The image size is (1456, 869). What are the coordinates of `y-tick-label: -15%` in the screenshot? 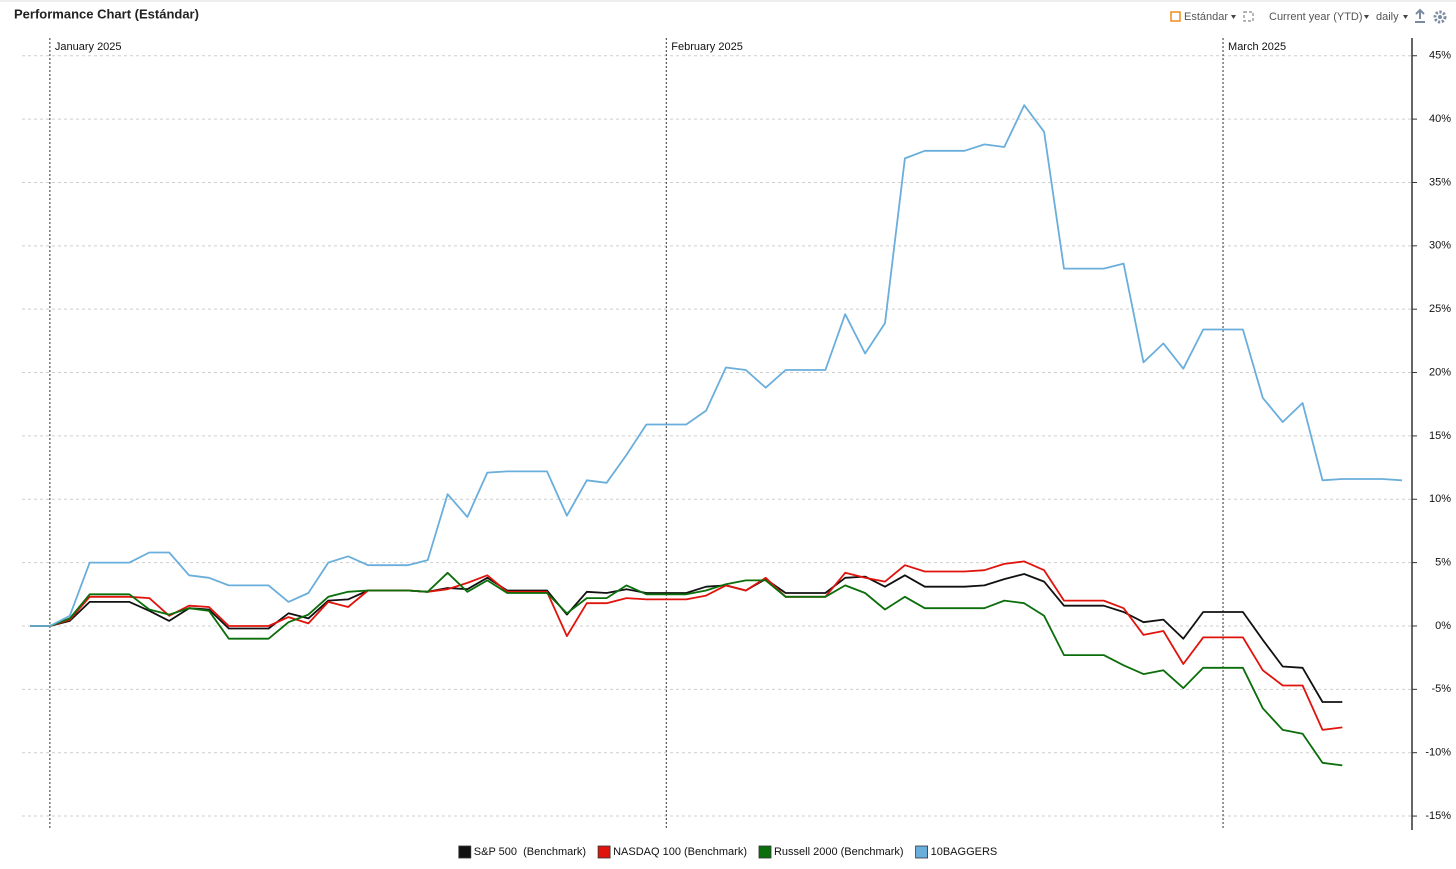 It's located at (1438, 816).